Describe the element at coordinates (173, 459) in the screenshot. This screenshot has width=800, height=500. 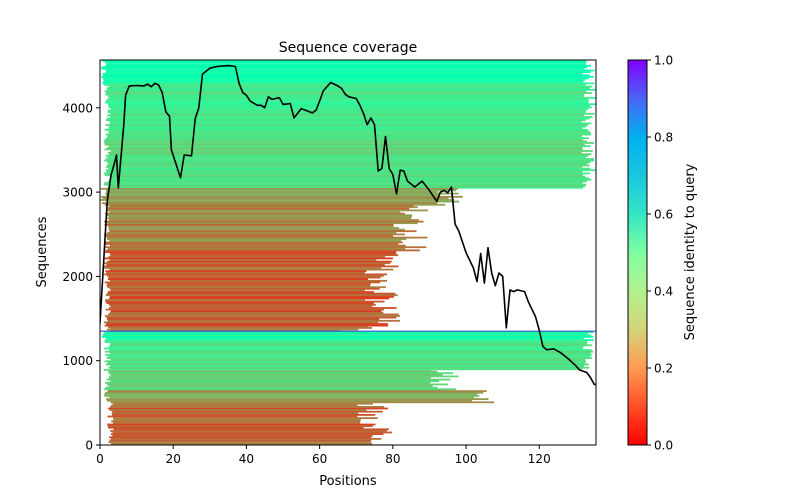
I see `x-tick-label: 20` at that location.